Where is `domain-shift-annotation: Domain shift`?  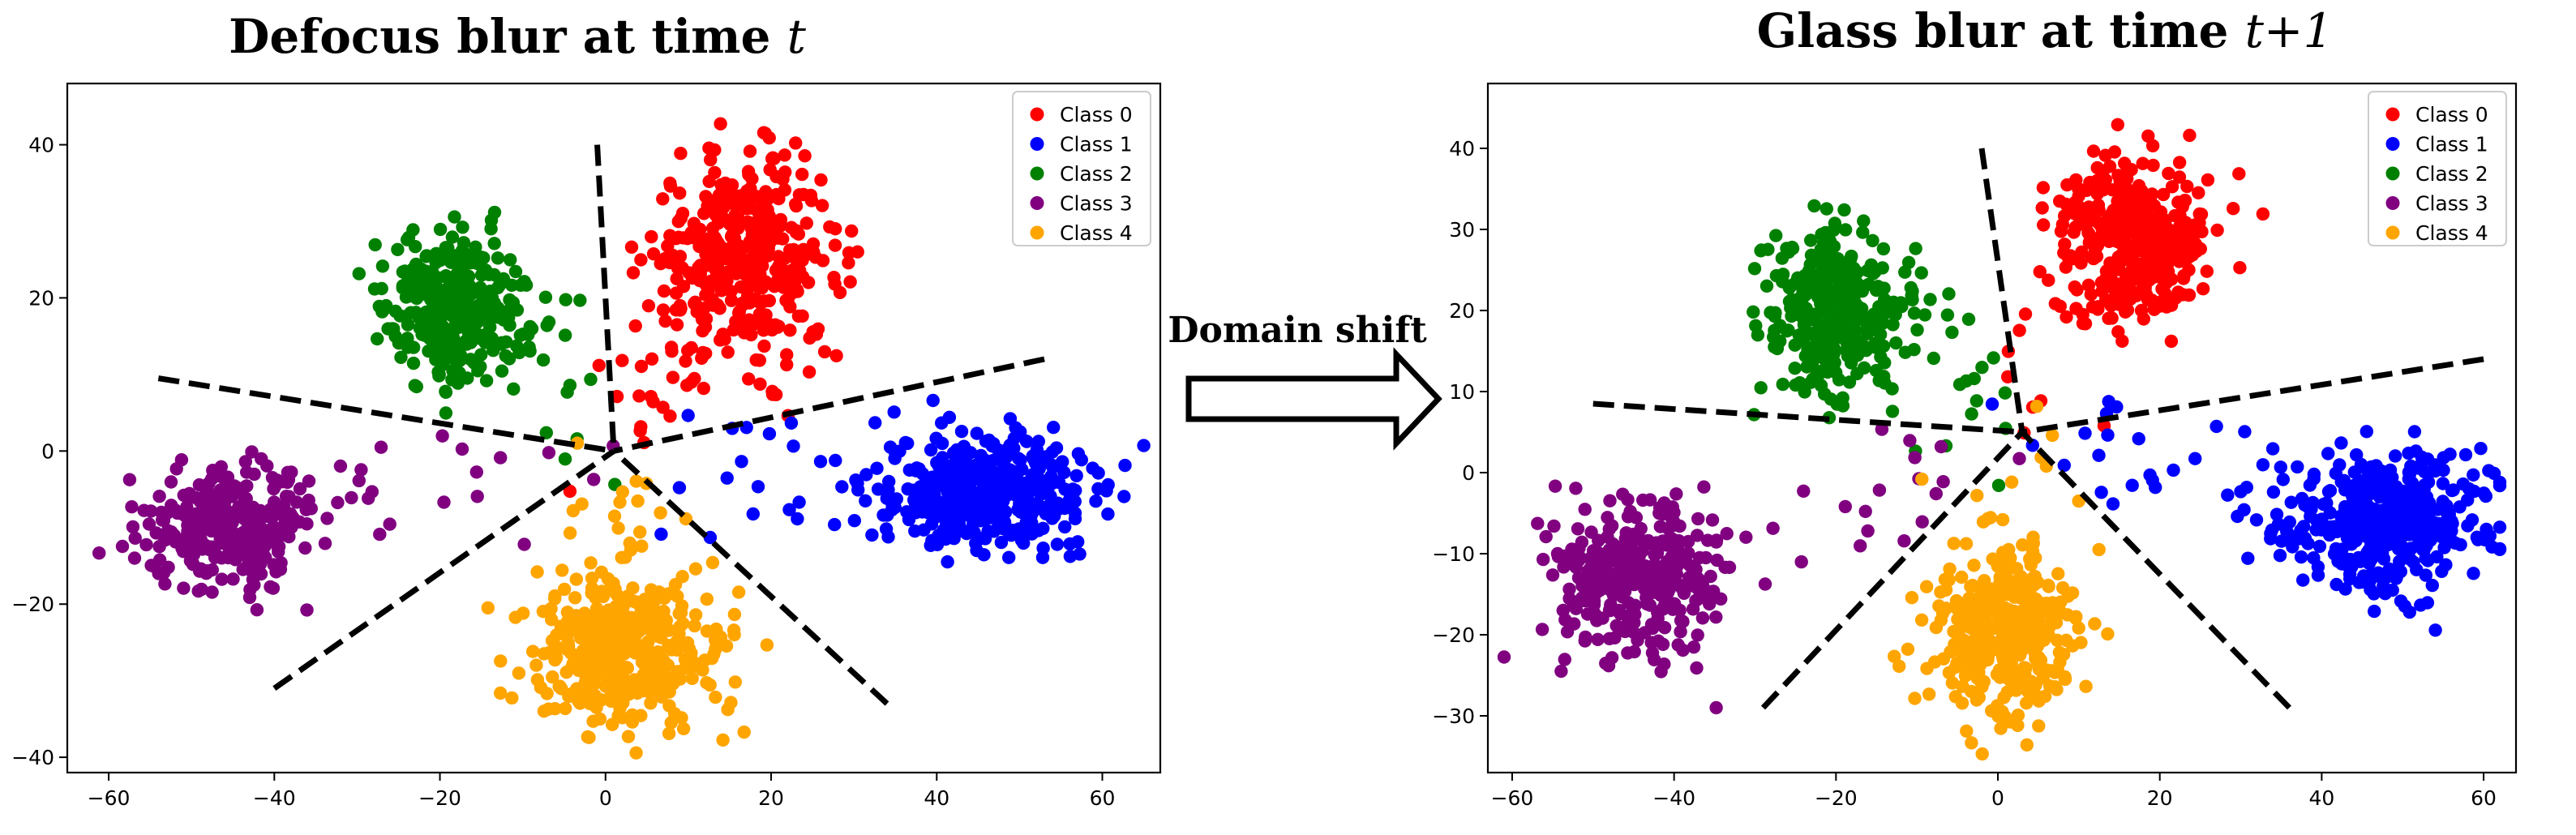
domain-shift-annotation: Domain shift is located at coordinates (1305, 380).